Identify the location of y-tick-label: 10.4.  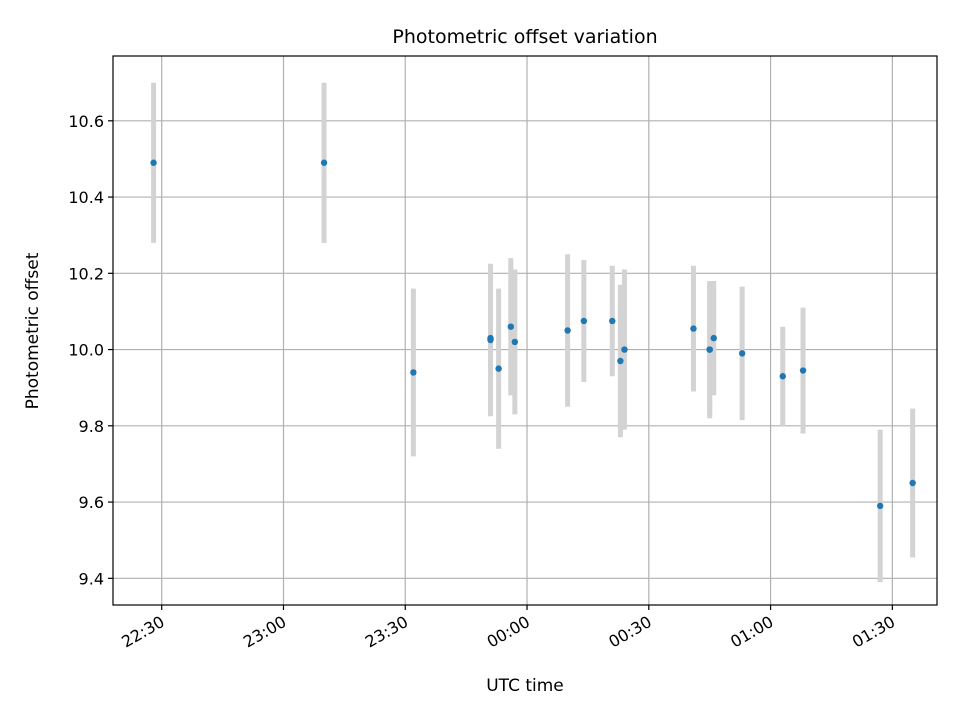
(86, 197).